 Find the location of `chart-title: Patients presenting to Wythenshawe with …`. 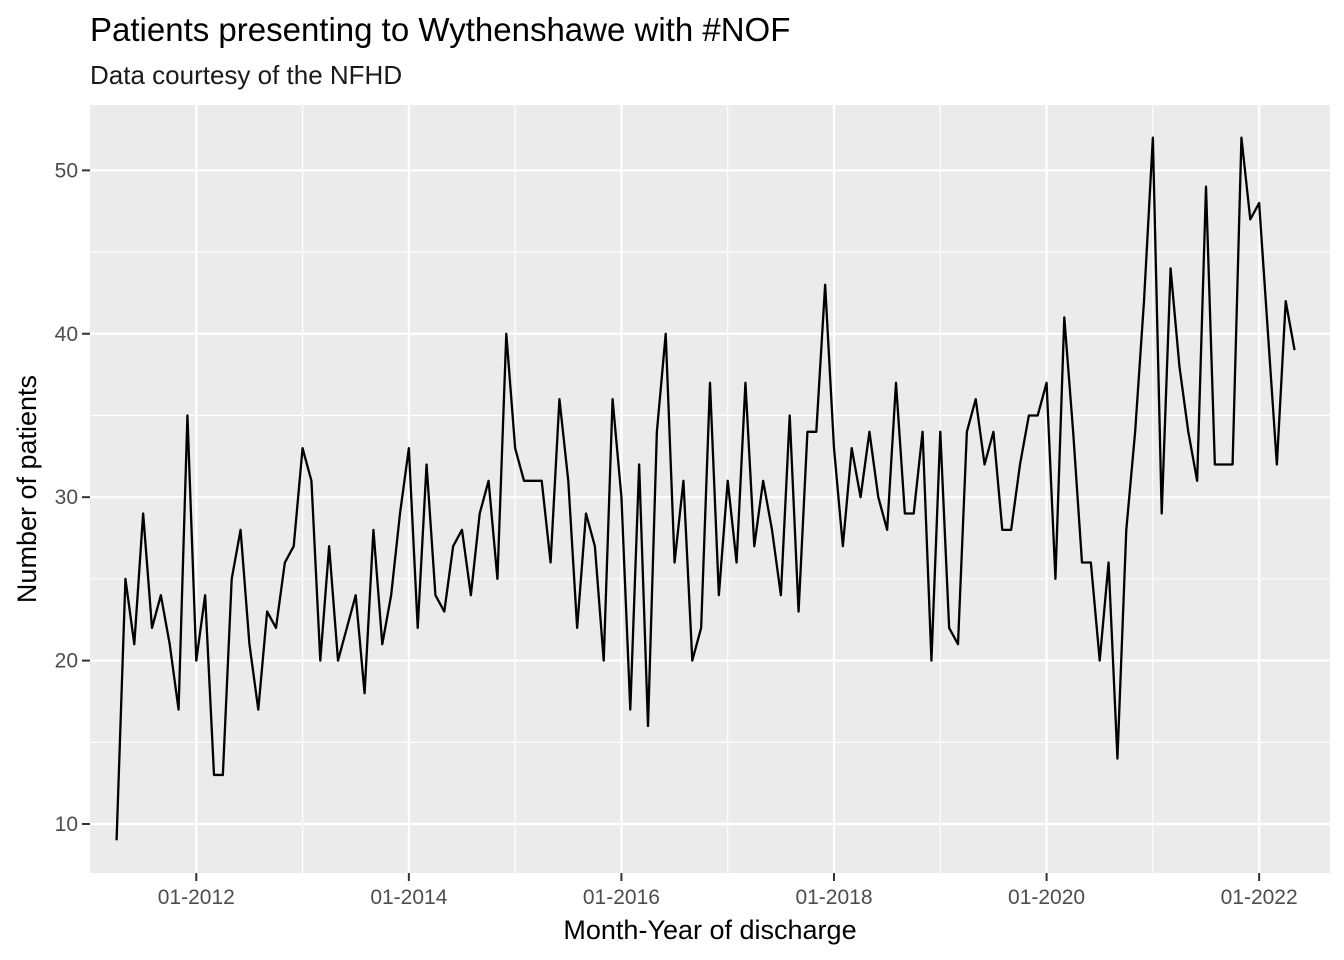

chart-title: Patients presenting to Wythenshawe with … is located at coordinates (440, 29).